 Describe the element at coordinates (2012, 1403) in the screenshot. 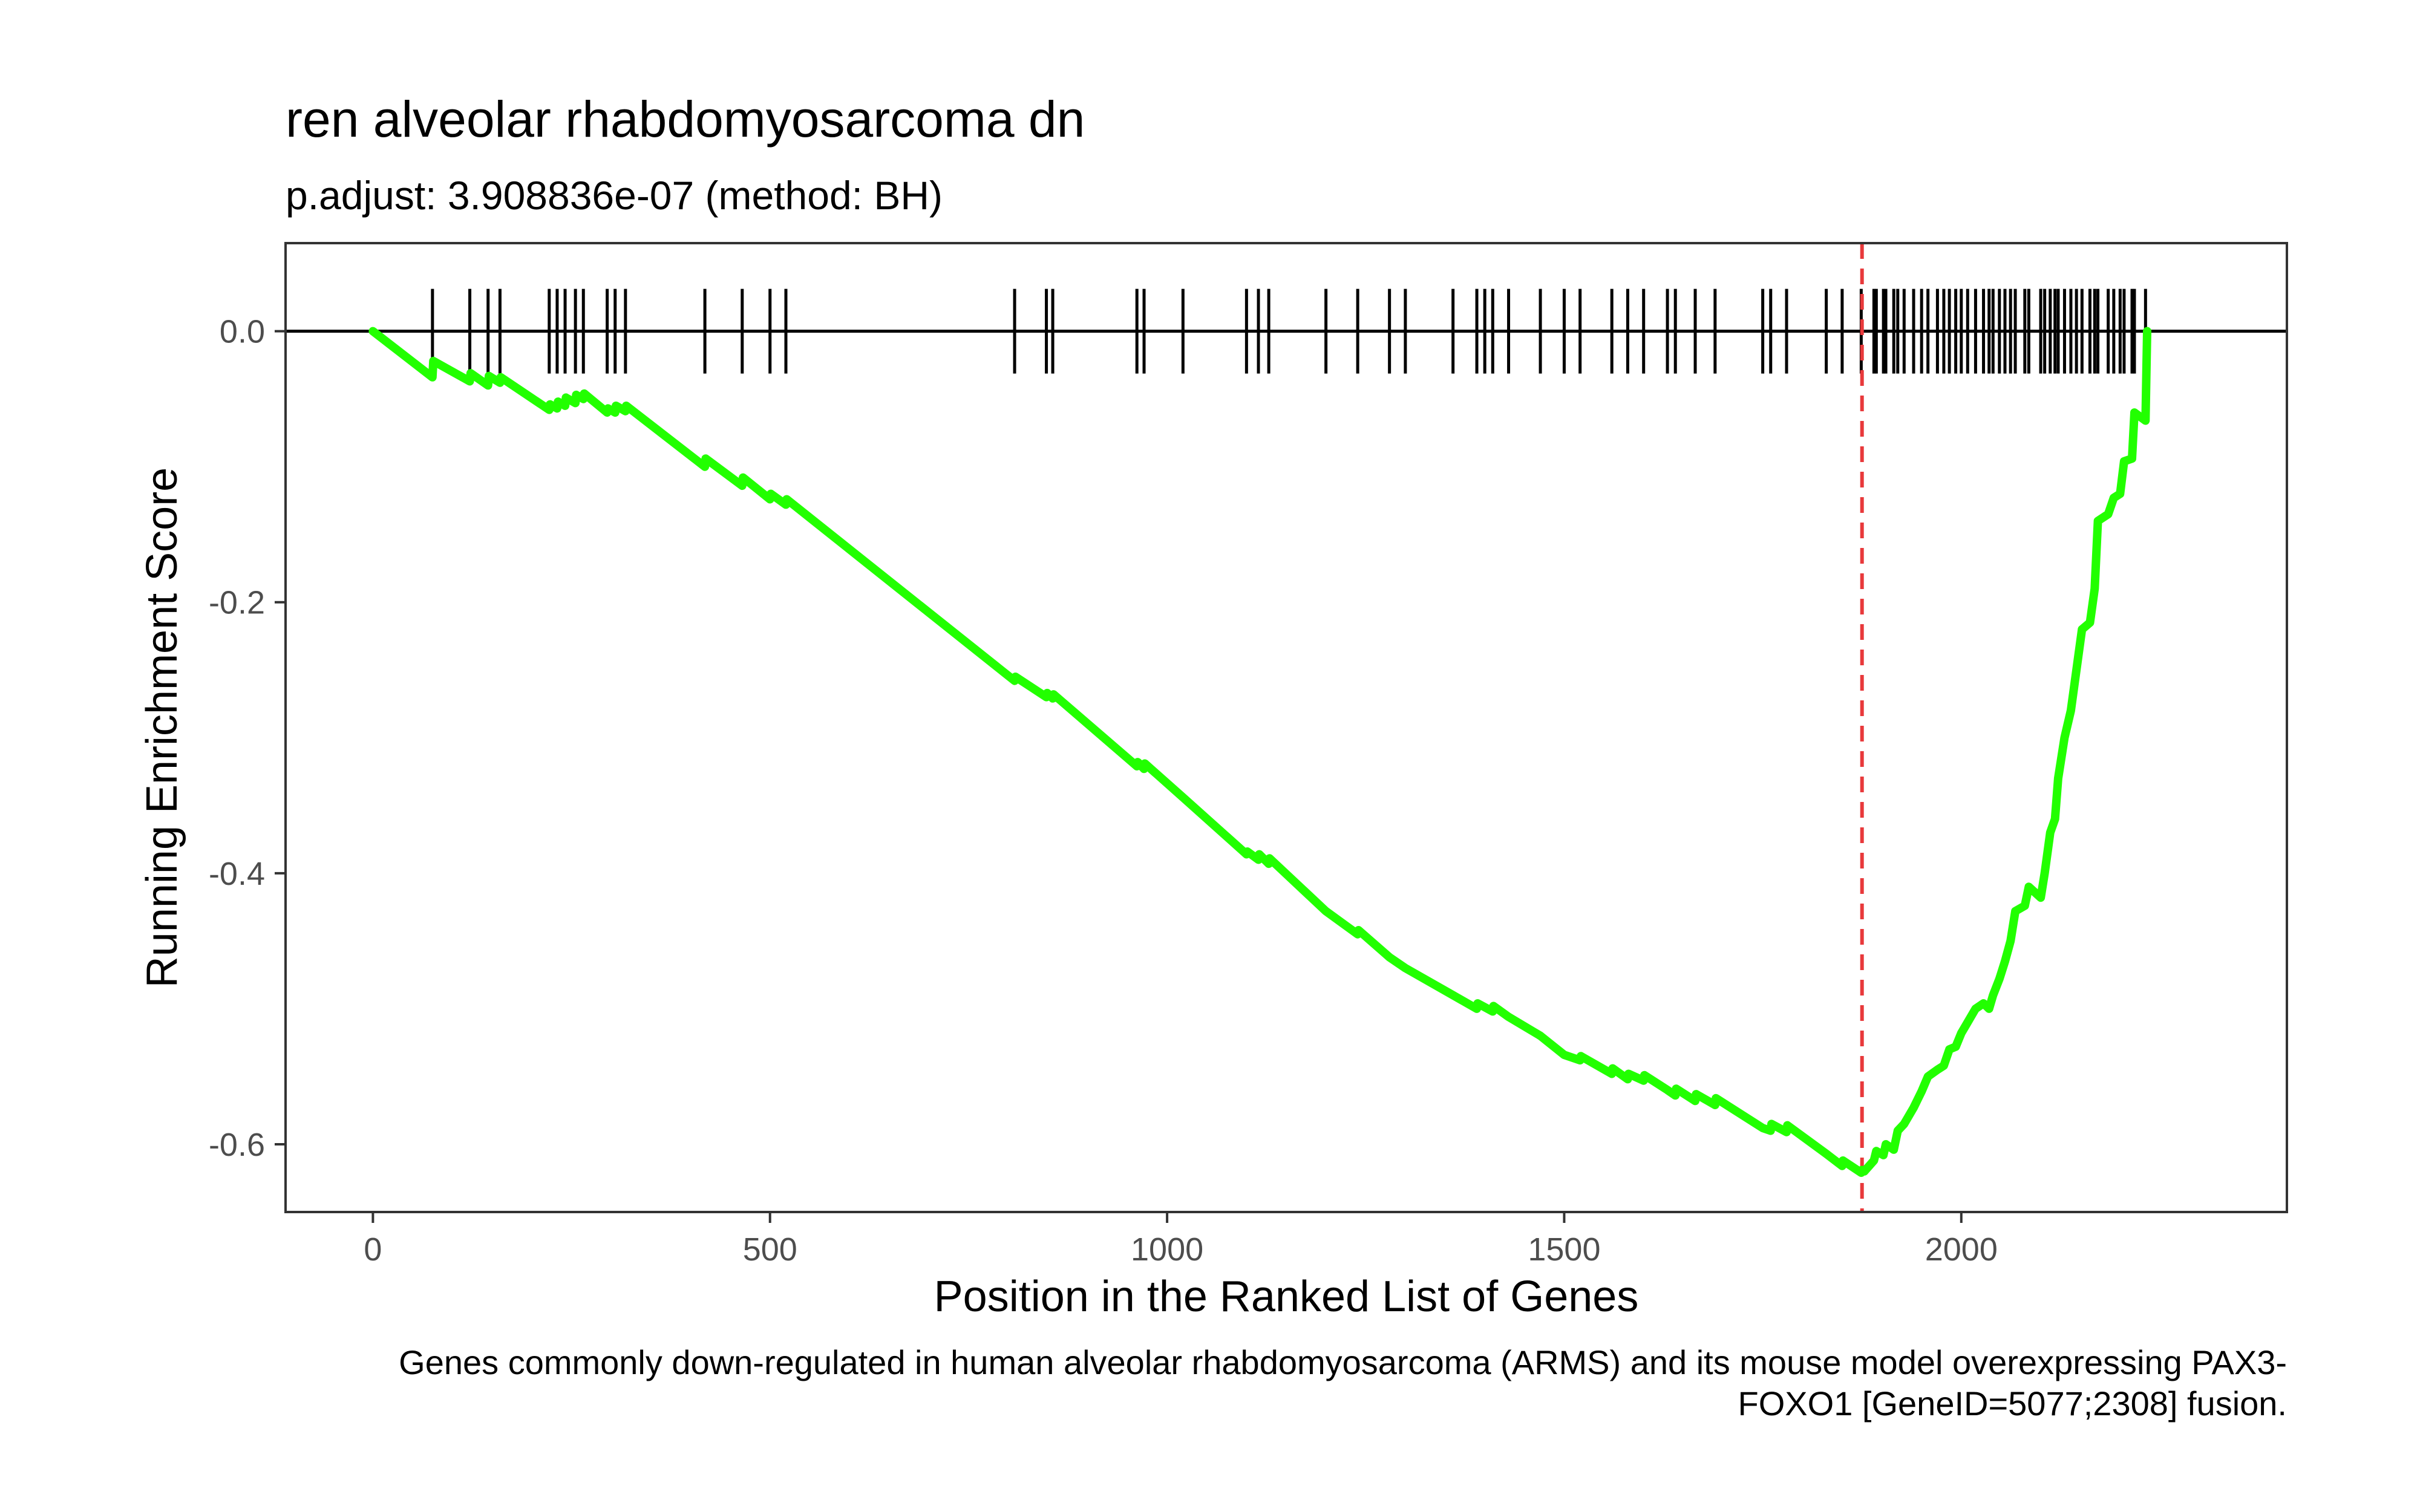

I see `caption-line-2: FOXO1 [GeneID=5077;2308] fusion.` at that location.